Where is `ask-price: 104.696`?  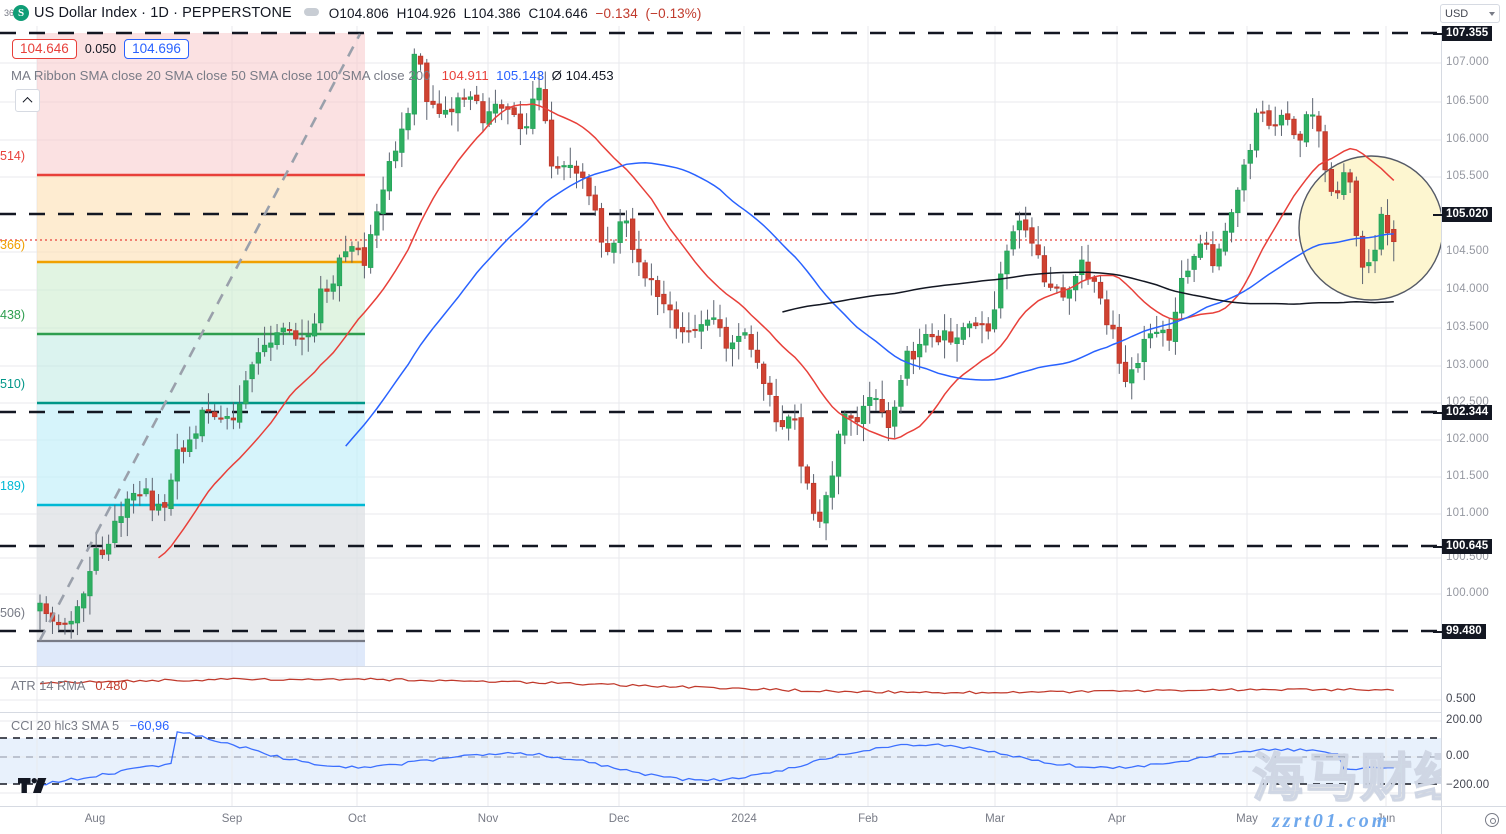 ask-price: 104.696 is located at coordinates (156, 49).